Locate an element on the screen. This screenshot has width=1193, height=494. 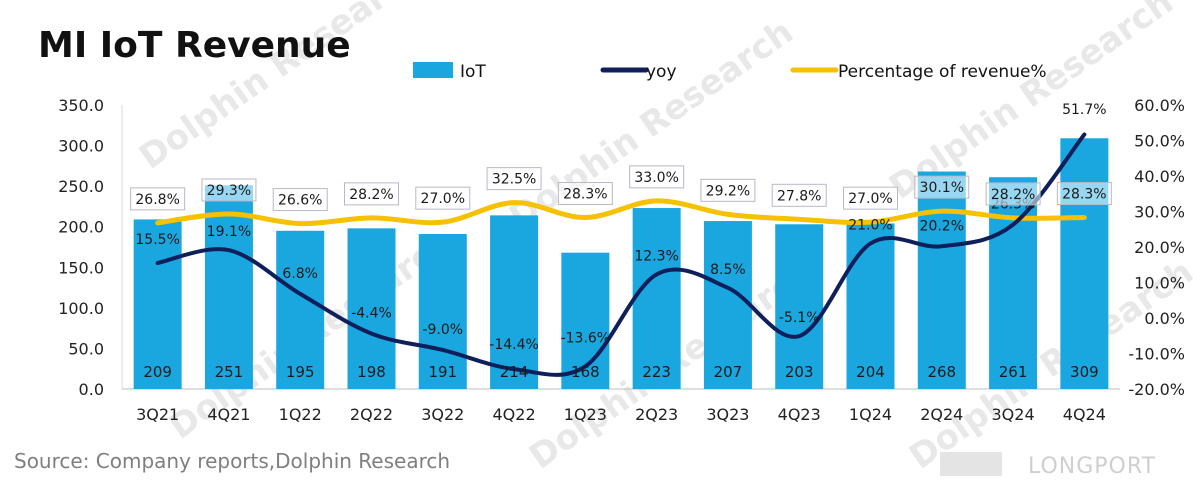
percentage-label-box: 28.2% is located at coordinates (1013, 194).